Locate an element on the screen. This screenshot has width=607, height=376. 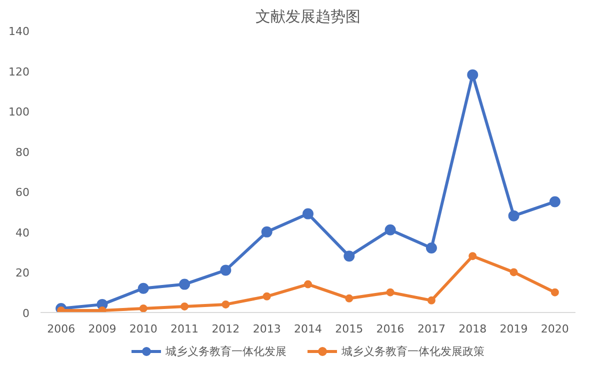
x-tick-label: 2013 is located at coordinates (266, 329).